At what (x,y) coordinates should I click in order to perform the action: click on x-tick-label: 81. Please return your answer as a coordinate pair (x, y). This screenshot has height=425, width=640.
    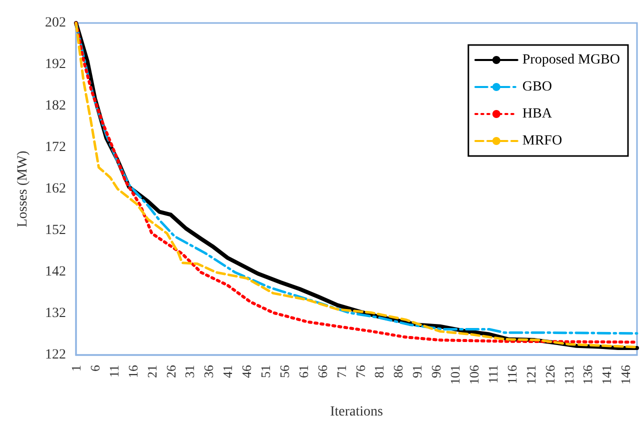
    Looking at the image, I should click on (379, 371).